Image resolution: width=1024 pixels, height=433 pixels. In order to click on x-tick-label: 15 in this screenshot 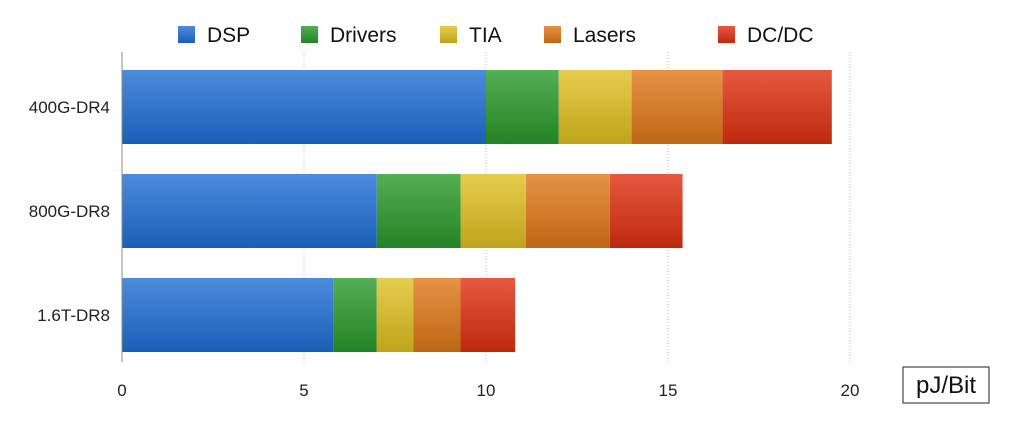, I will do `click(668, 390)`.